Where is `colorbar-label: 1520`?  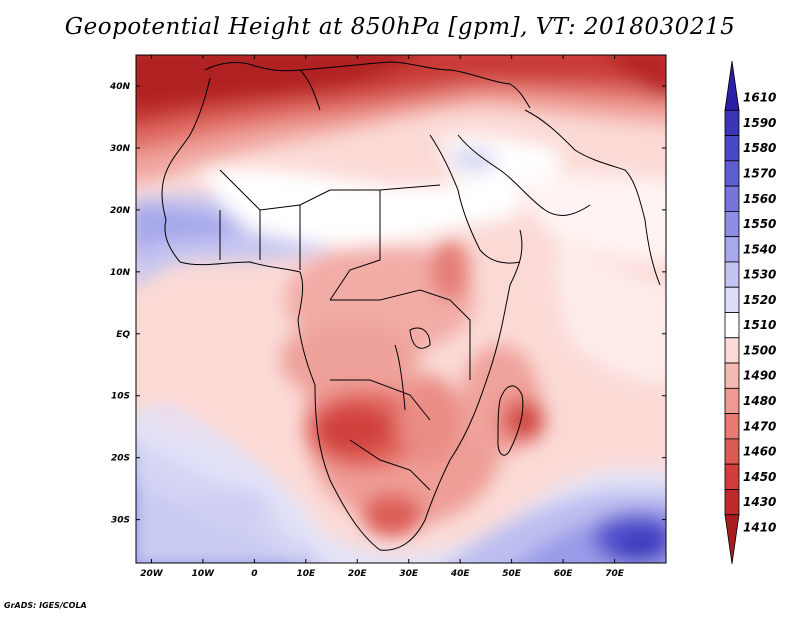 colorbar-label: 1520 is located at coordinates (759, 300).